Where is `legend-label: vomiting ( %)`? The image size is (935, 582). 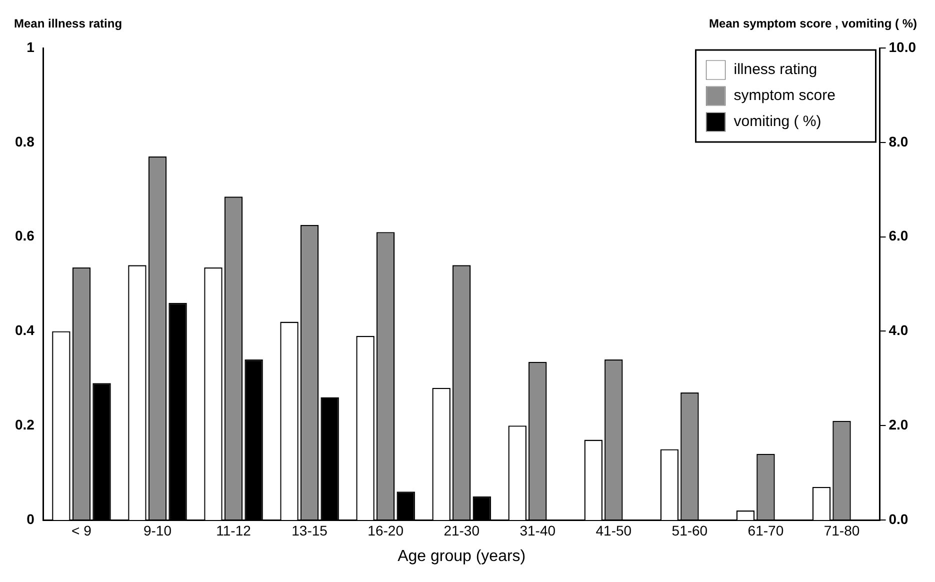 legend-label: vomiting ( %) is located at coordinates (778, 121).